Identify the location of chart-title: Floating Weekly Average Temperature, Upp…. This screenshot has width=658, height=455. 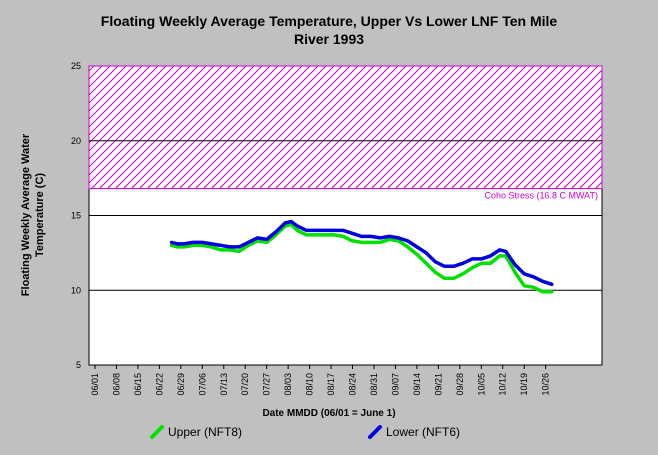
(329, 30).